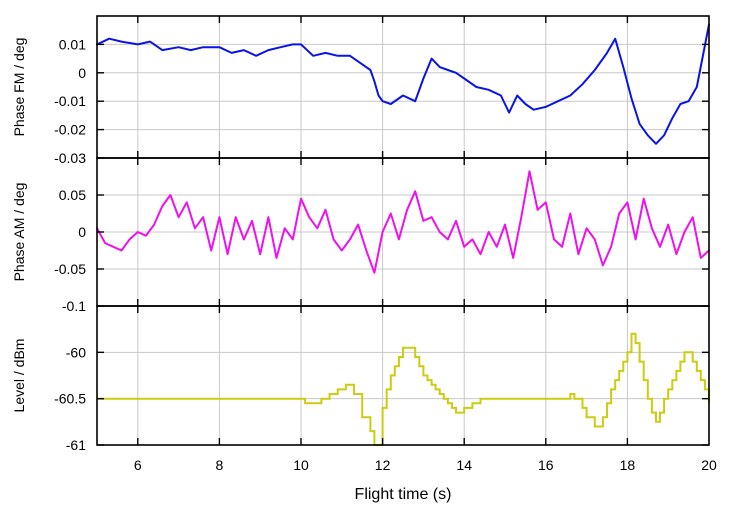 The width and height of the screenshot is (733, 514). Describe the element at coordinates (72, 195) in the screenshot. I see `y-tick-label: 0.05` at that location.